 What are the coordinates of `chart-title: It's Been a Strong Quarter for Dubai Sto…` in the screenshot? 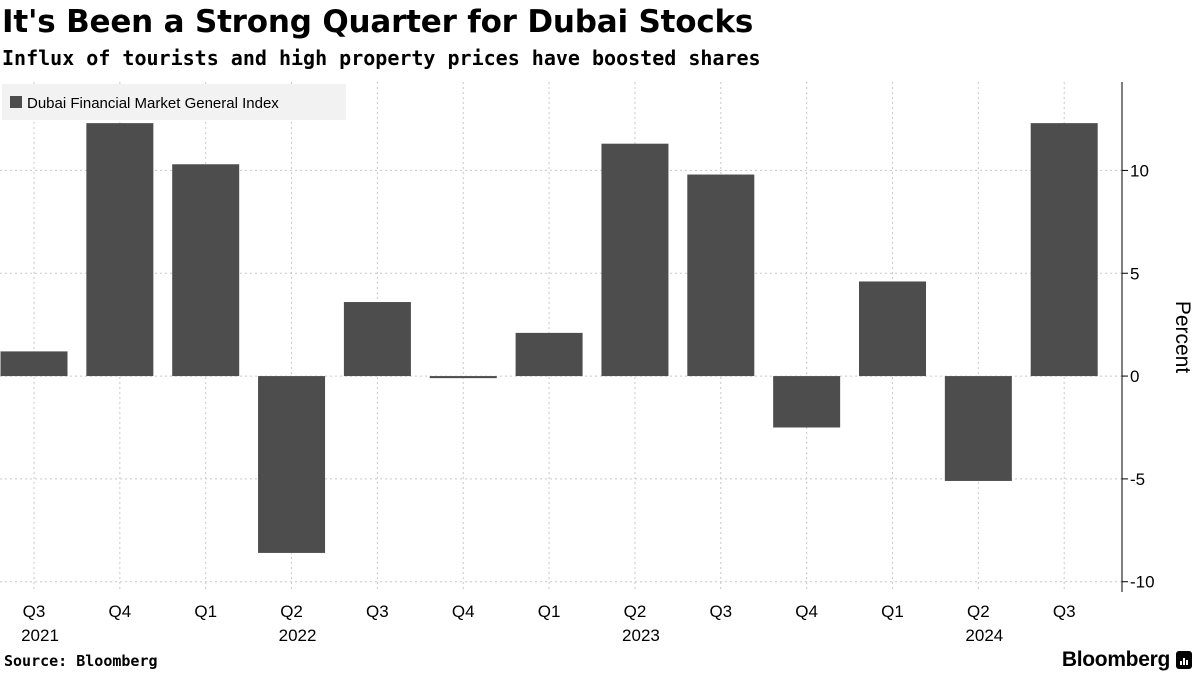 It's located at (378, 22).